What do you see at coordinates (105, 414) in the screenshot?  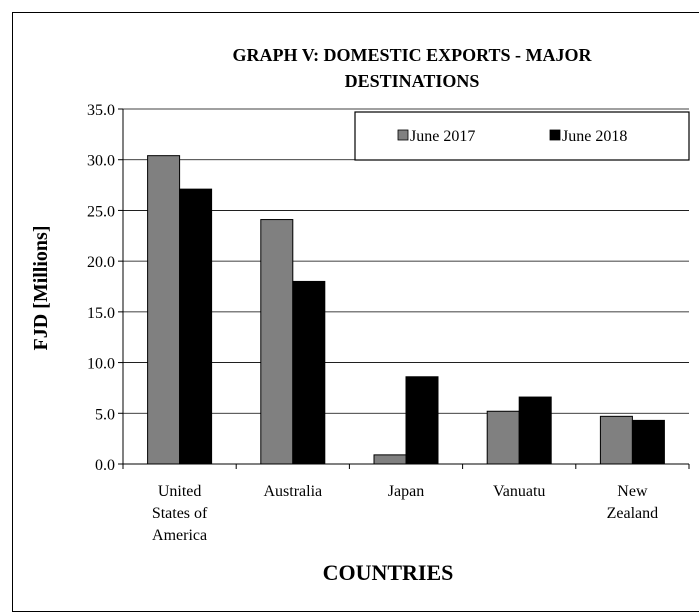 I see `y-tick-label: 5.0` at bounding box center [105, 414].